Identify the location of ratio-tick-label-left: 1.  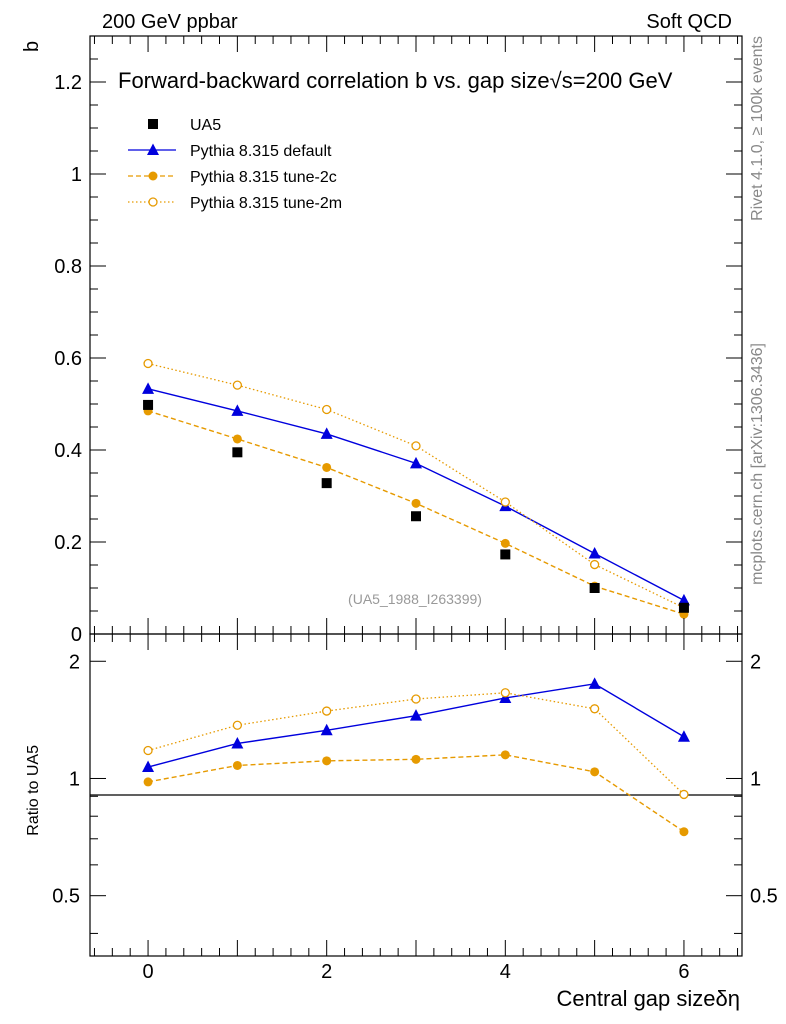
(74, 779).